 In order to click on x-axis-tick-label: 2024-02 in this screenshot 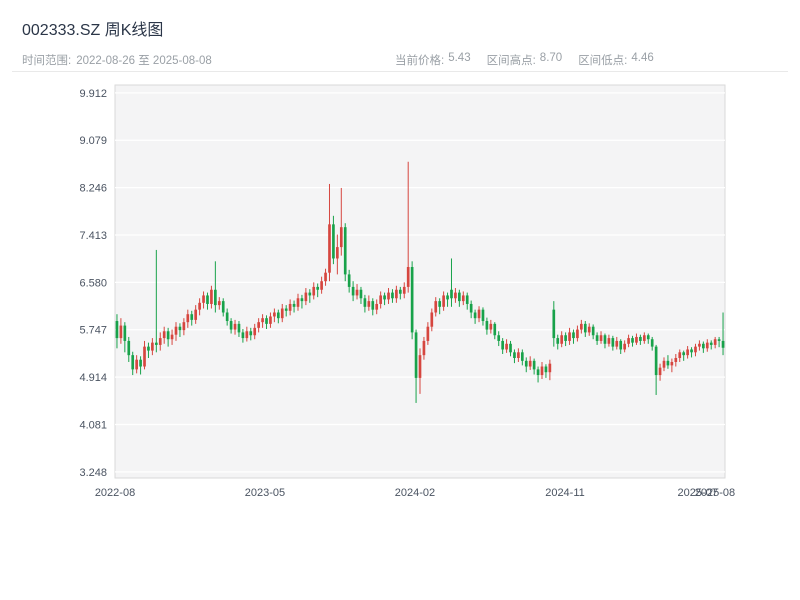, I will do `click(415, 493)`.